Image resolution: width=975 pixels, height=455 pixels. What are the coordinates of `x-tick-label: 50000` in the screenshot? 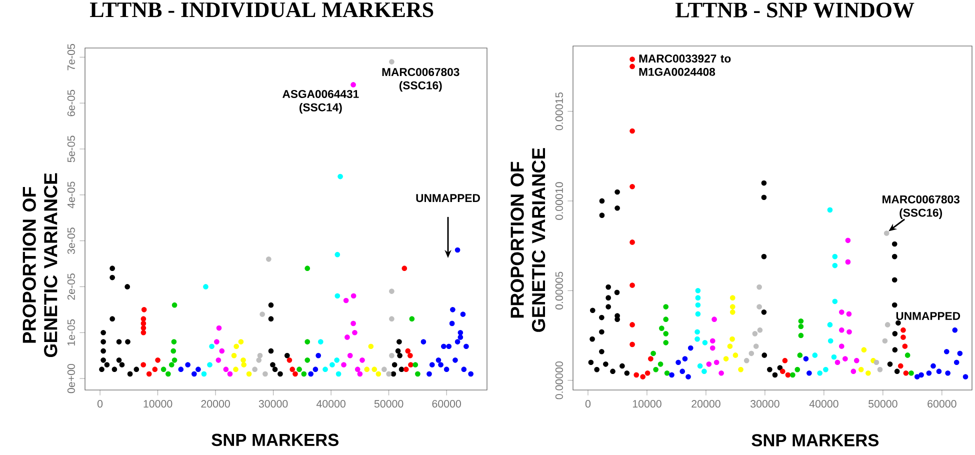 It's located at (883, 404).